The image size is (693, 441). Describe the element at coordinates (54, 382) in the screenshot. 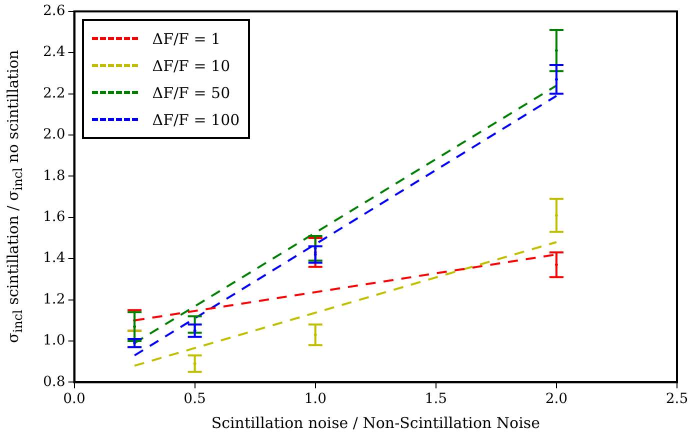

I see `y-tick-label: 0.8` at that location.